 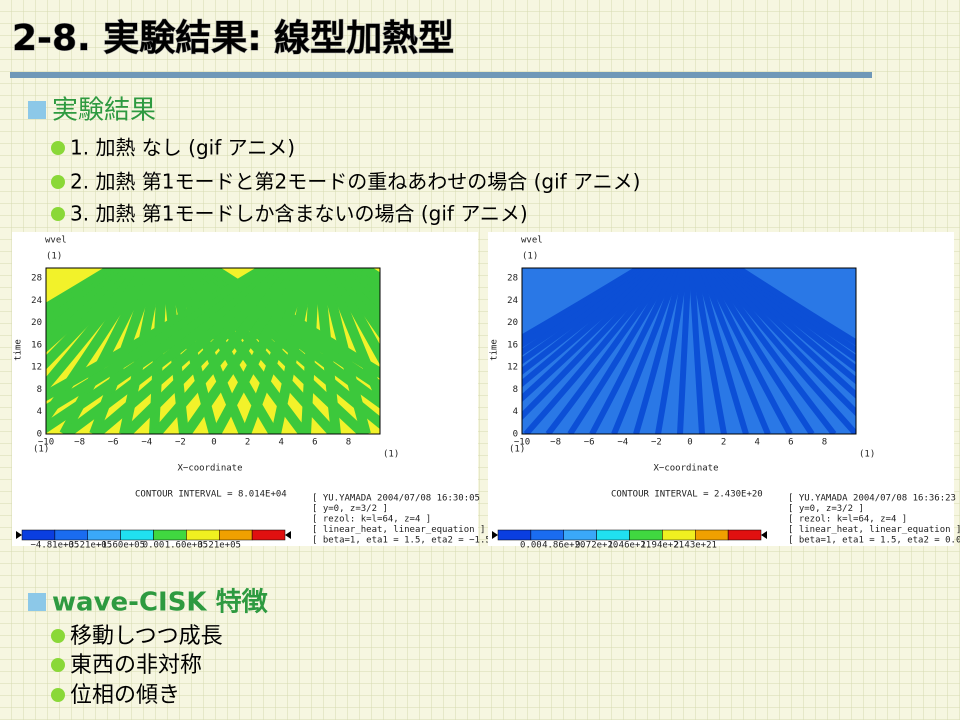 What do you see at coordinates (160, 602) in the screenshot?
I see `section-heading: wave-CISK 特徴` at bounding box center [160, 602].